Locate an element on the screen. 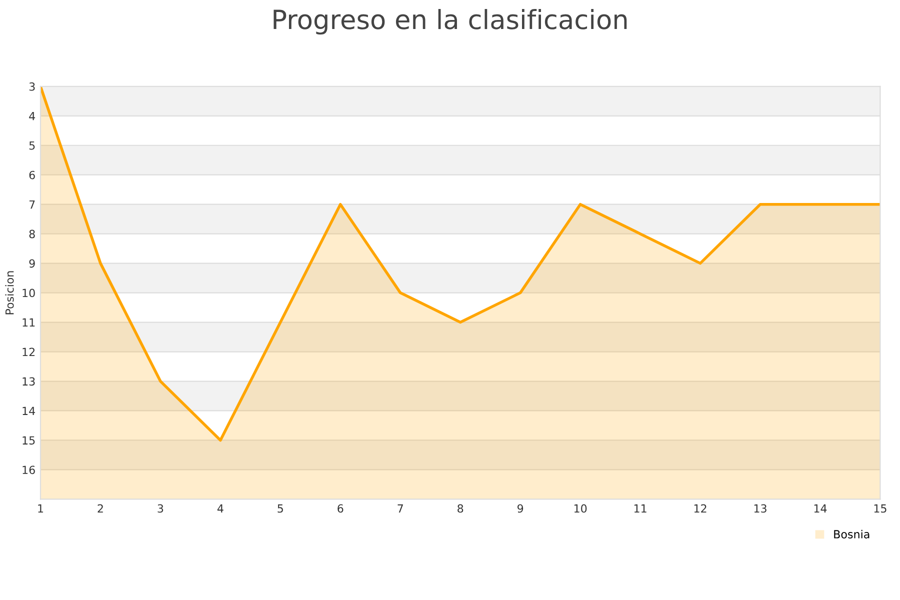 This screenshot has width=900, height=600. y-tick-label: 5 is located at coordinates (32, 145).